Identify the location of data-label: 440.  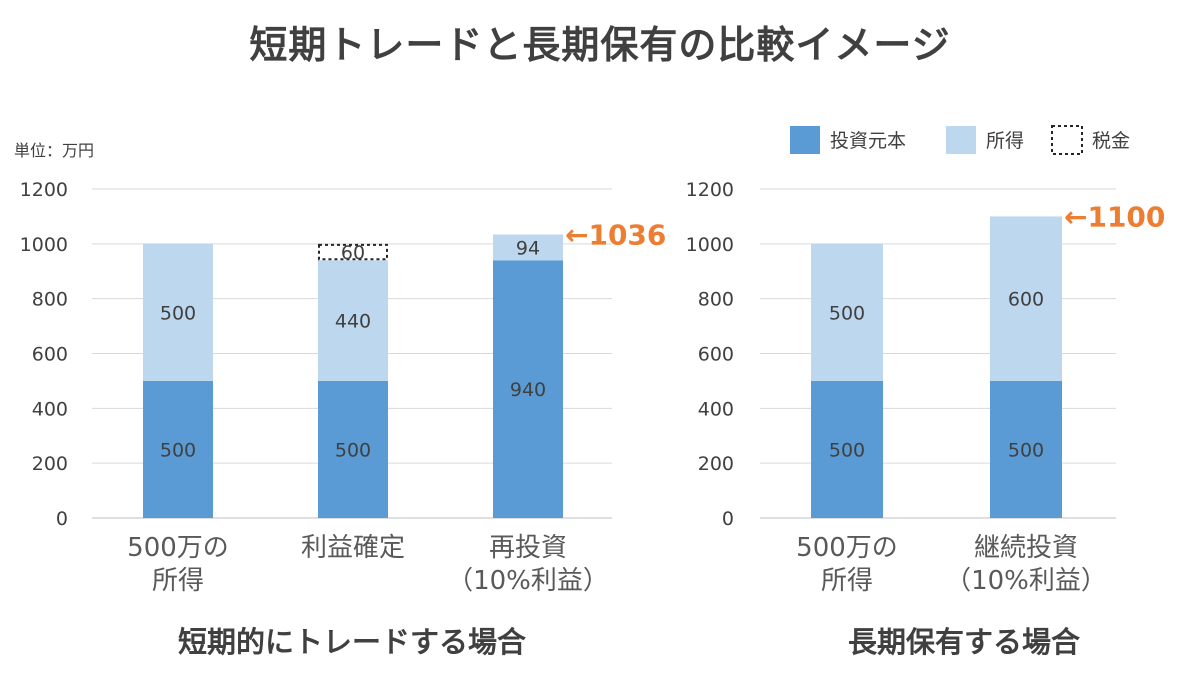
(353, 322).